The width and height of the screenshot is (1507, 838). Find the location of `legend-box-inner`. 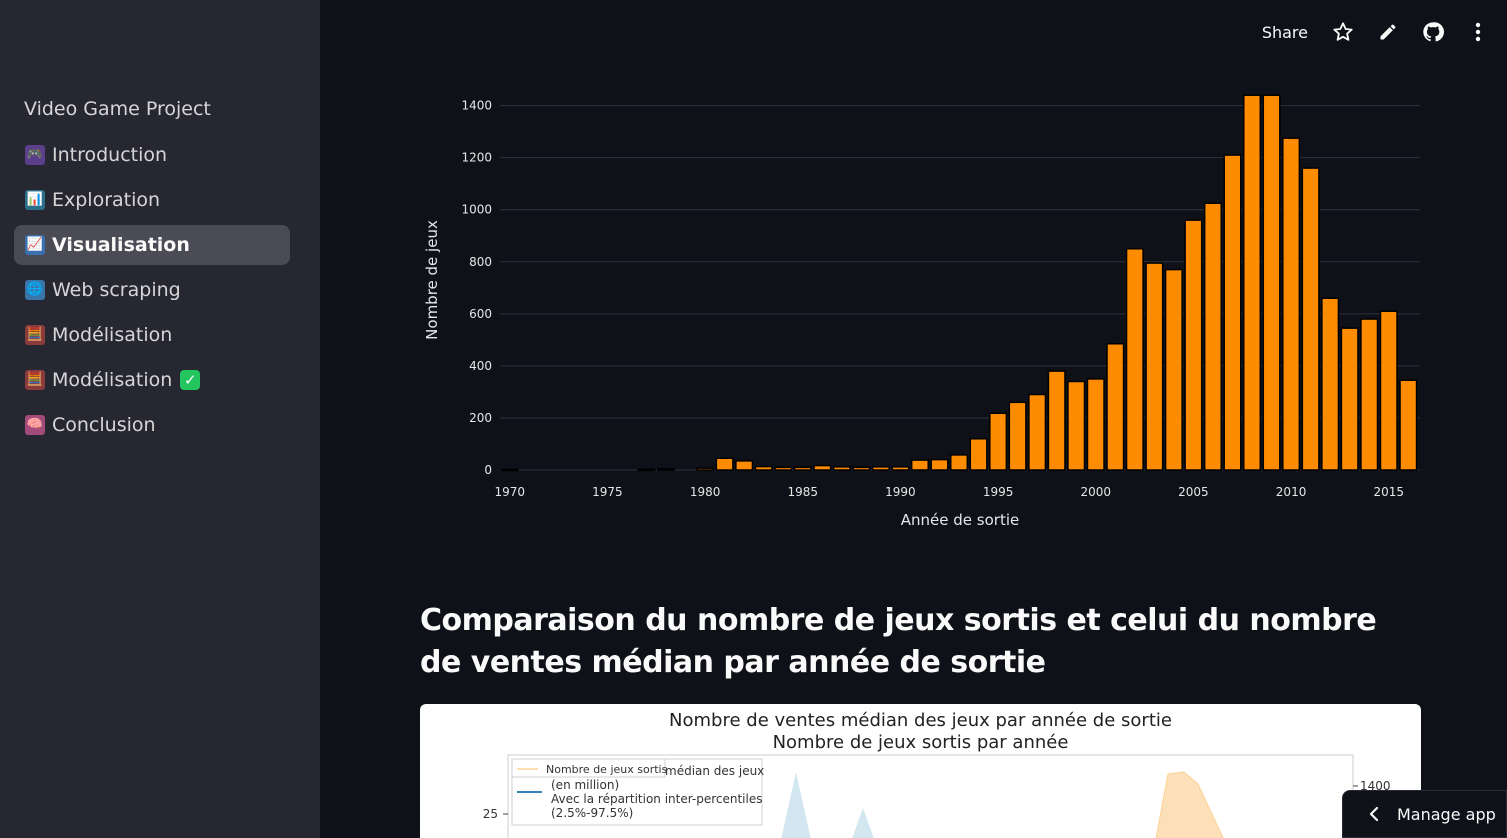

legend-box-inner is located at coordinates (588, 768).